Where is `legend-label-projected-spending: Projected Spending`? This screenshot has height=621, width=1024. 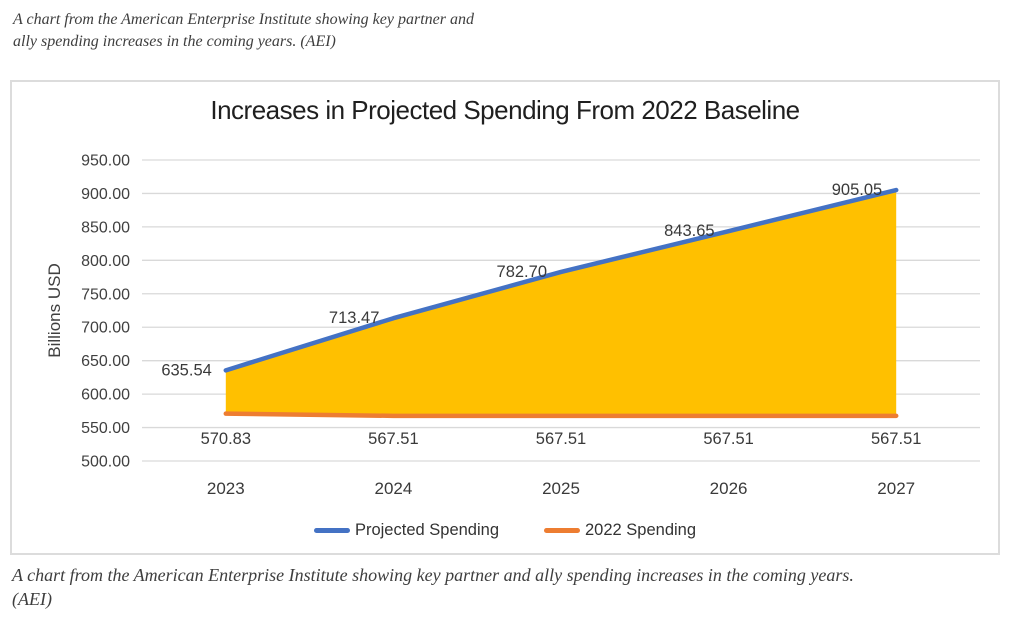
legend-label-projected-spending: Projected Spending is located at coordinates (426, 530).